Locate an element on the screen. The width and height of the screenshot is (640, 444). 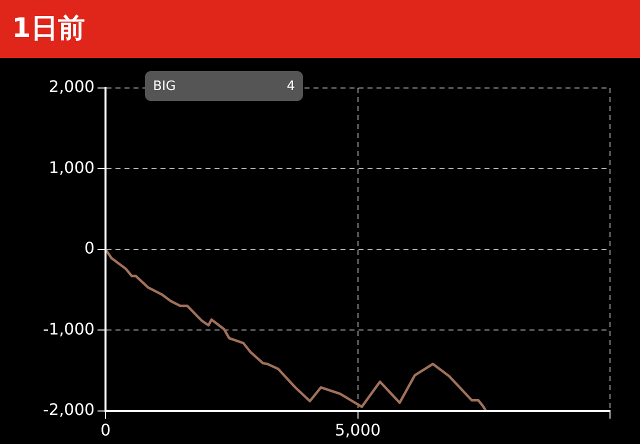
y-tick-label: 1,000 is located at coordinates (71, 167).